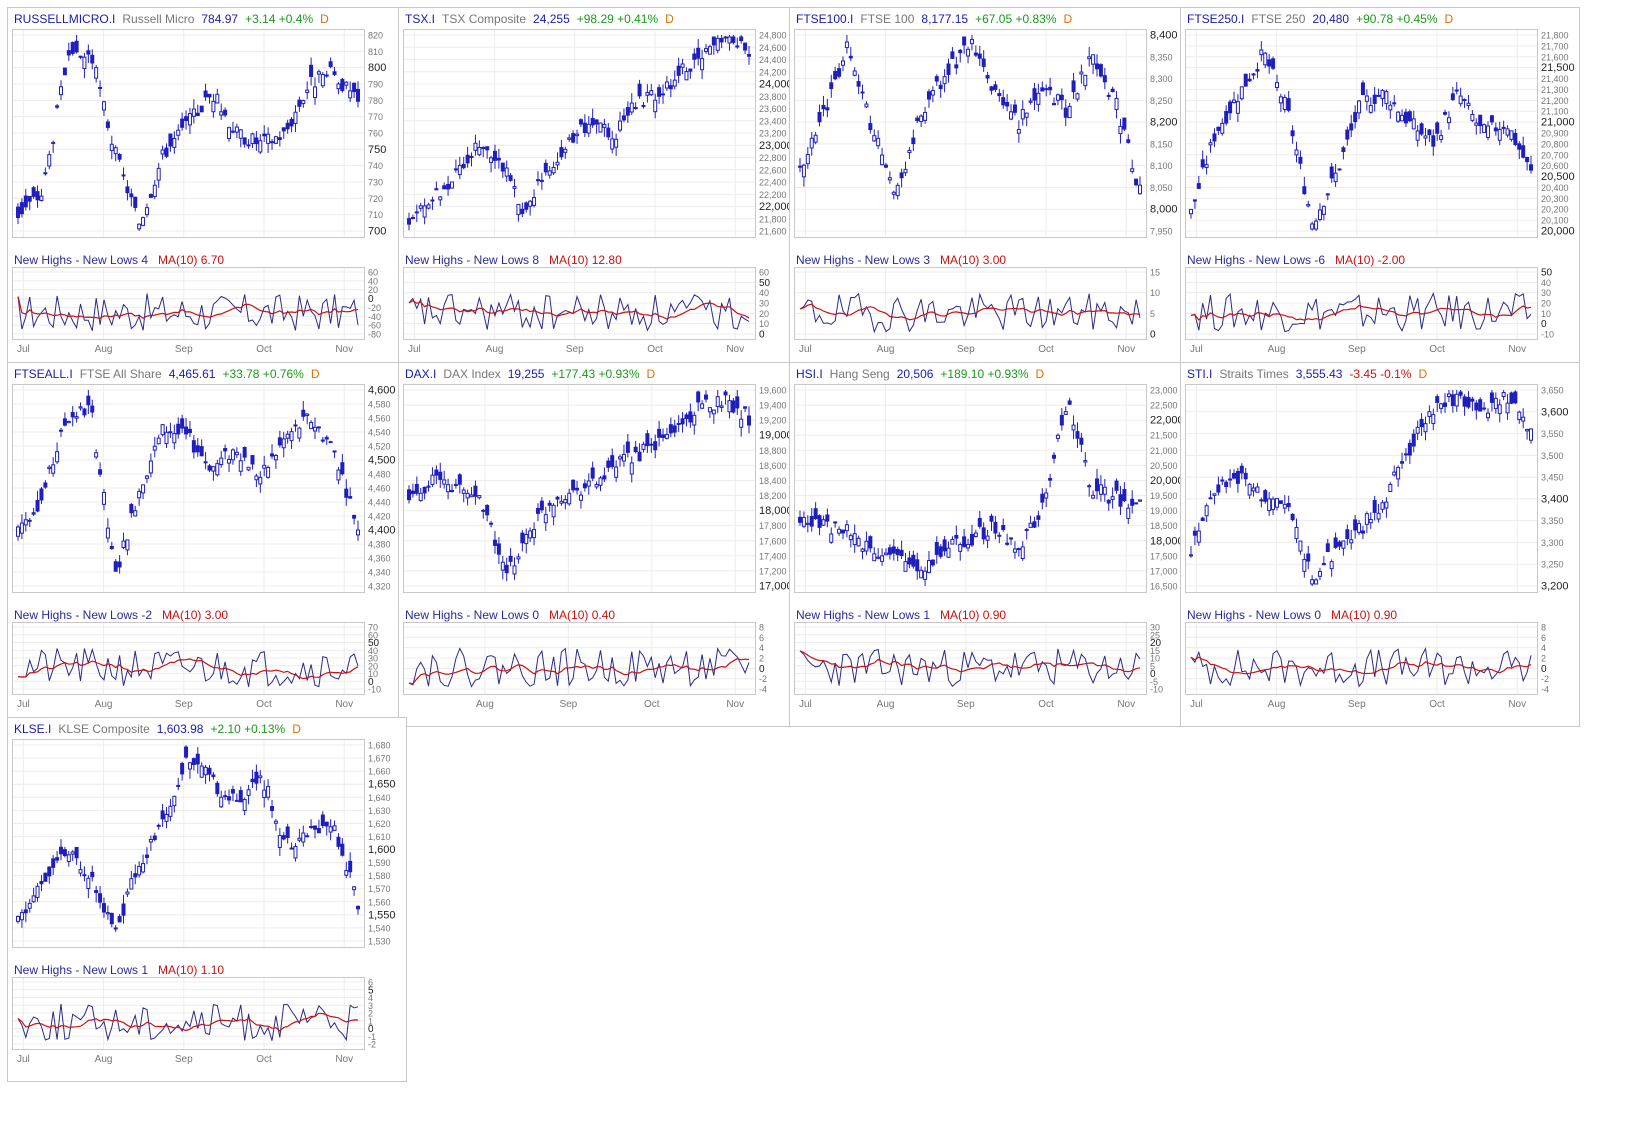 This screenshot has height=1125, width=1651. I want to click on price-tick-label: 1,630, so click(379, 811).